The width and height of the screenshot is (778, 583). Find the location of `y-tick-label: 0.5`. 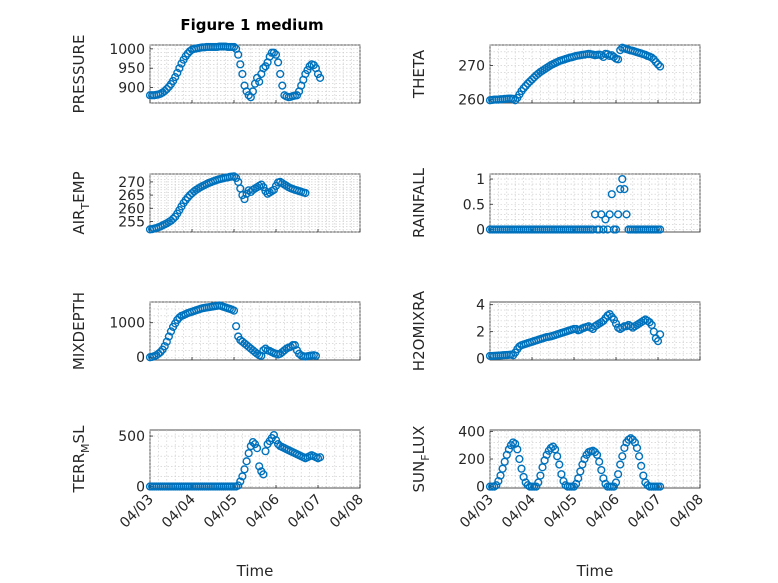

y-tick-label: 0.5 is located at coordinates (474, 205).